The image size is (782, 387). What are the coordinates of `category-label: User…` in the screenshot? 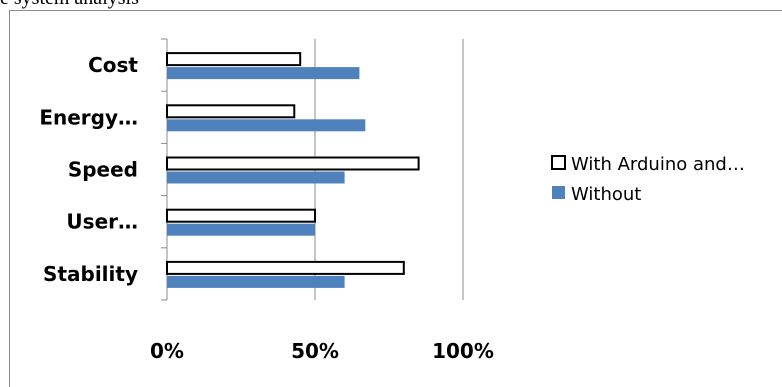 It's located at (102, 222).